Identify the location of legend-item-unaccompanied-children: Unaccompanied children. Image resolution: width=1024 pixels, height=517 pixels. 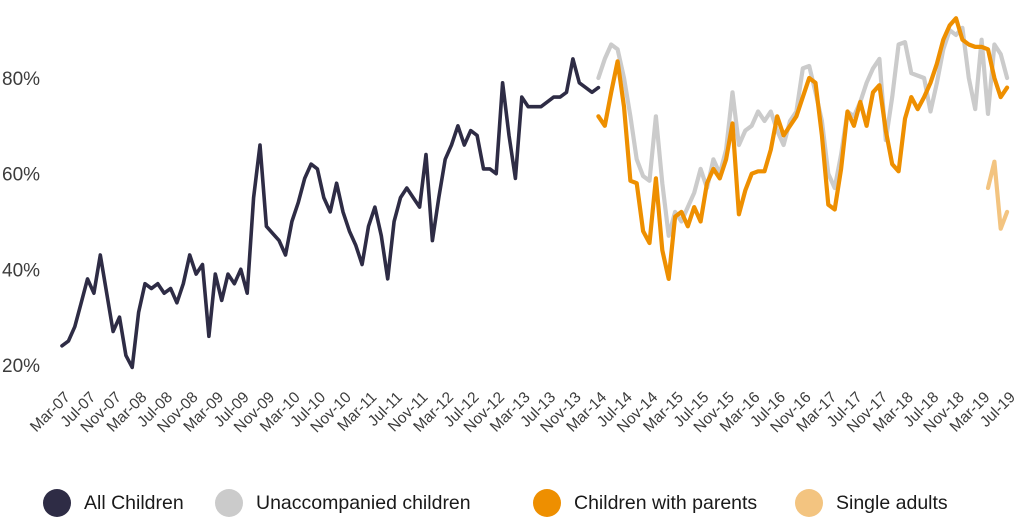
(343, 503).